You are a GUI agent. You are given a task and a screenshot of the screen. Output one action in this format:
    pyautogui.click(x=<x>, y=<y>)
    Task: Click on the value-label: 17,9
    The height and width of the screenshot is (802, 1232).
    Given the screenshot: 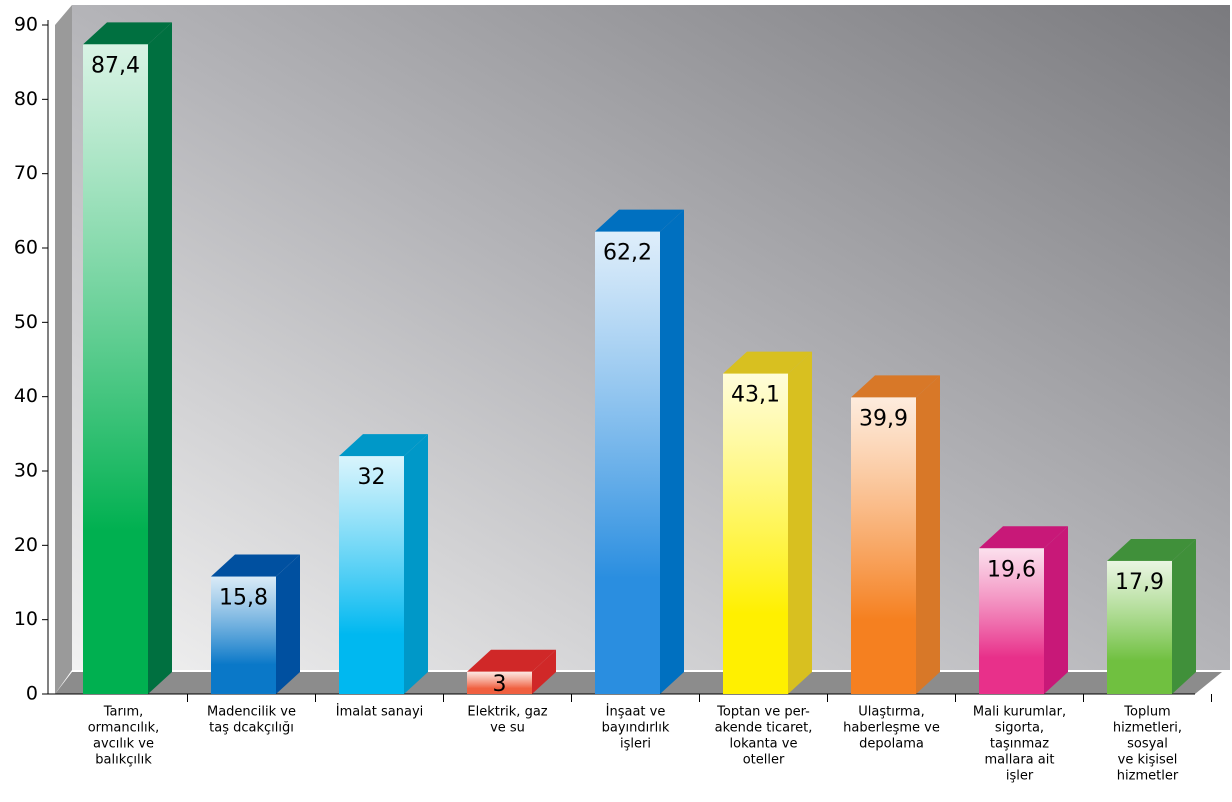 What is the action you would take?
    pyautogui.click(x=1139, y=582)
    